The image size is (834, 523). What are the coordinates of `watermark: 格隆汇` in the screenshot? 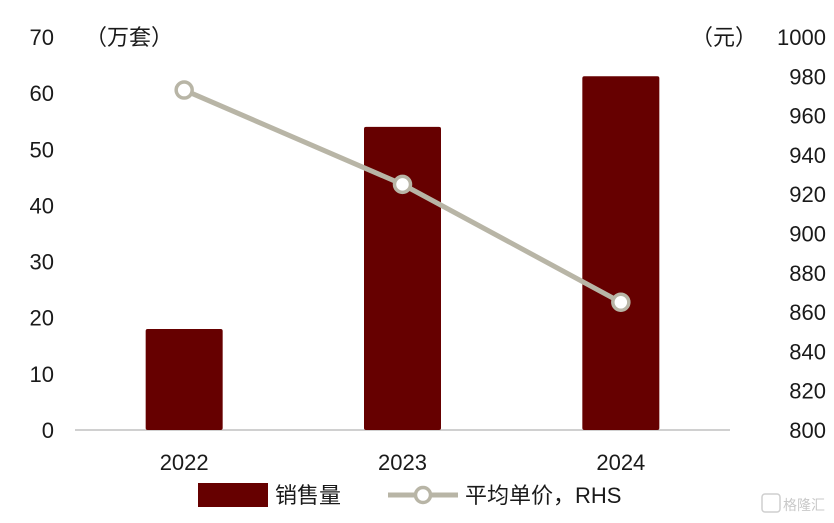 It's located at (793, 503).